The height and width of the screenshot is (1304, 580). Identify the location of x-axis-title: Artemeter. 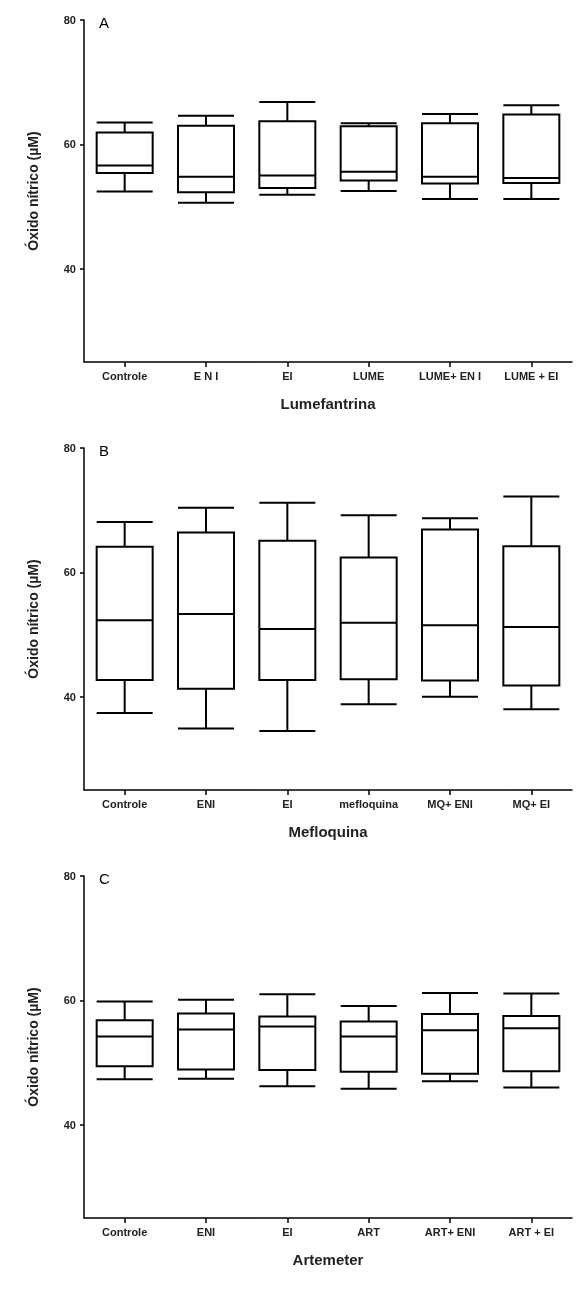
(328, 1259).